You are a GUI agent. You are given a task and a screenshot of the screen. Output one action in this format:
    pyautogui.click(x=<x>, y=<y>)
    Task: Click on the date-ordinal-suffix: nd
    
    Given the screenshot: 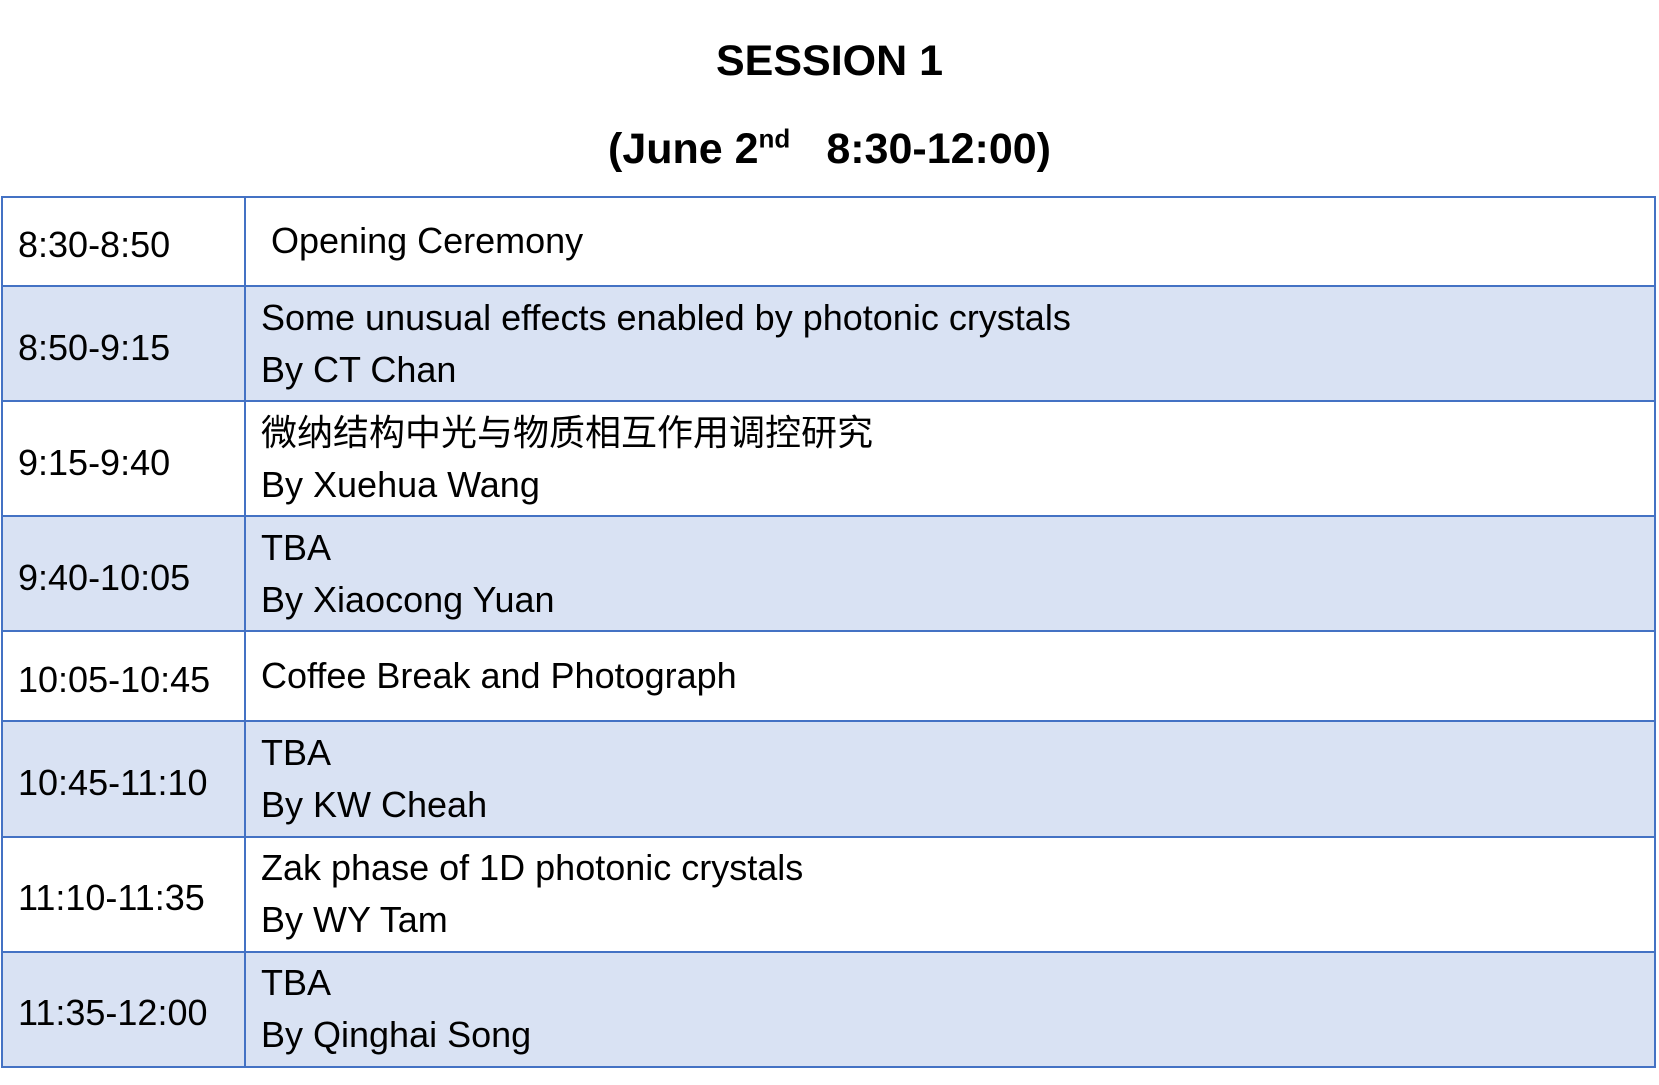 What is the action you would take?
    pyautogui.click(x=774, y=138)
    